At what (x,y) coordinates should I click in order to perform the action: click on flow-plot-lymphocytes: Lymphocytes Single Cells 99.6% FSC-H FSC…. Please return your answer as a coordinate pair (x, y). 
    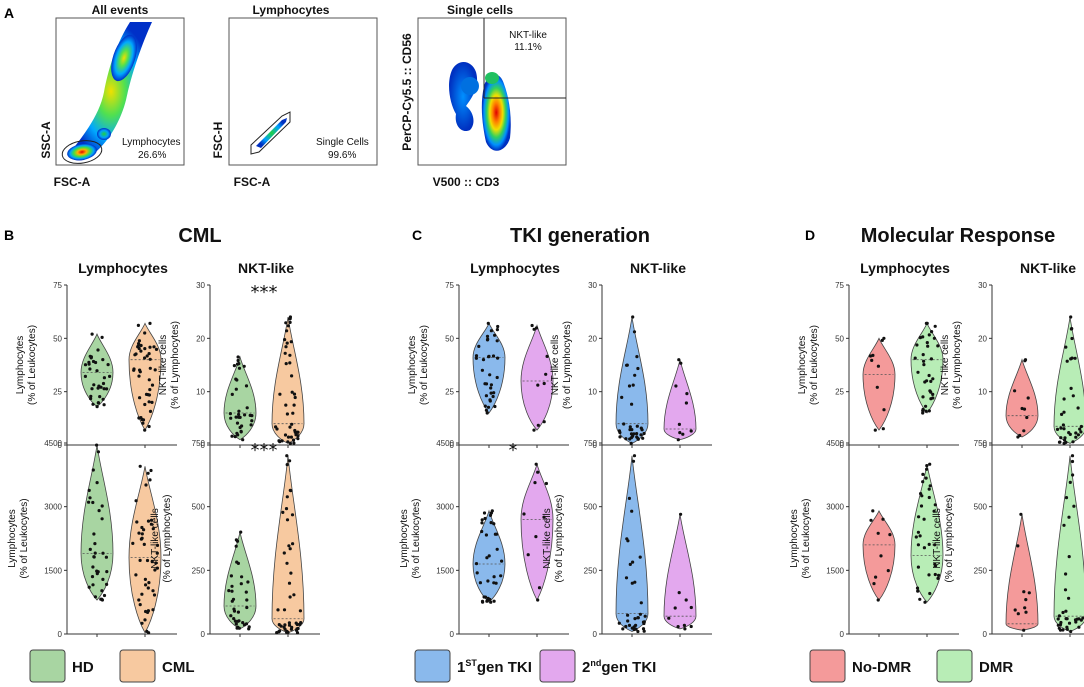
    Looking at the image, I should click on (294, 96).